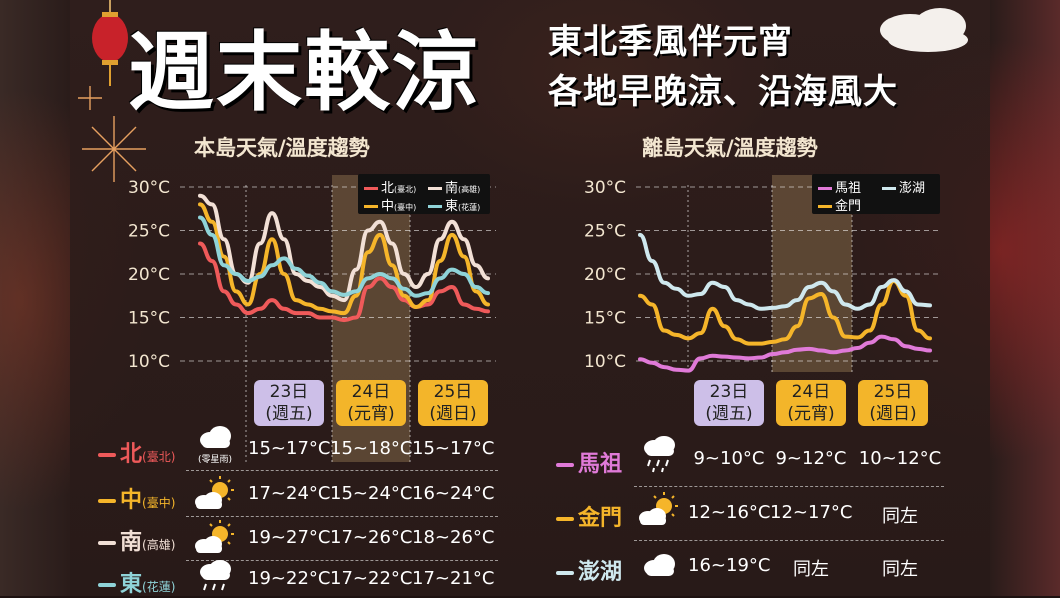 Image resolution: width=1060 pixels, height=598 pixels. What do you see at coordinates (729, 565) in the screenshot?
I see `temp-penghu-23: 16~19°C` at bounding box center [729, 565].